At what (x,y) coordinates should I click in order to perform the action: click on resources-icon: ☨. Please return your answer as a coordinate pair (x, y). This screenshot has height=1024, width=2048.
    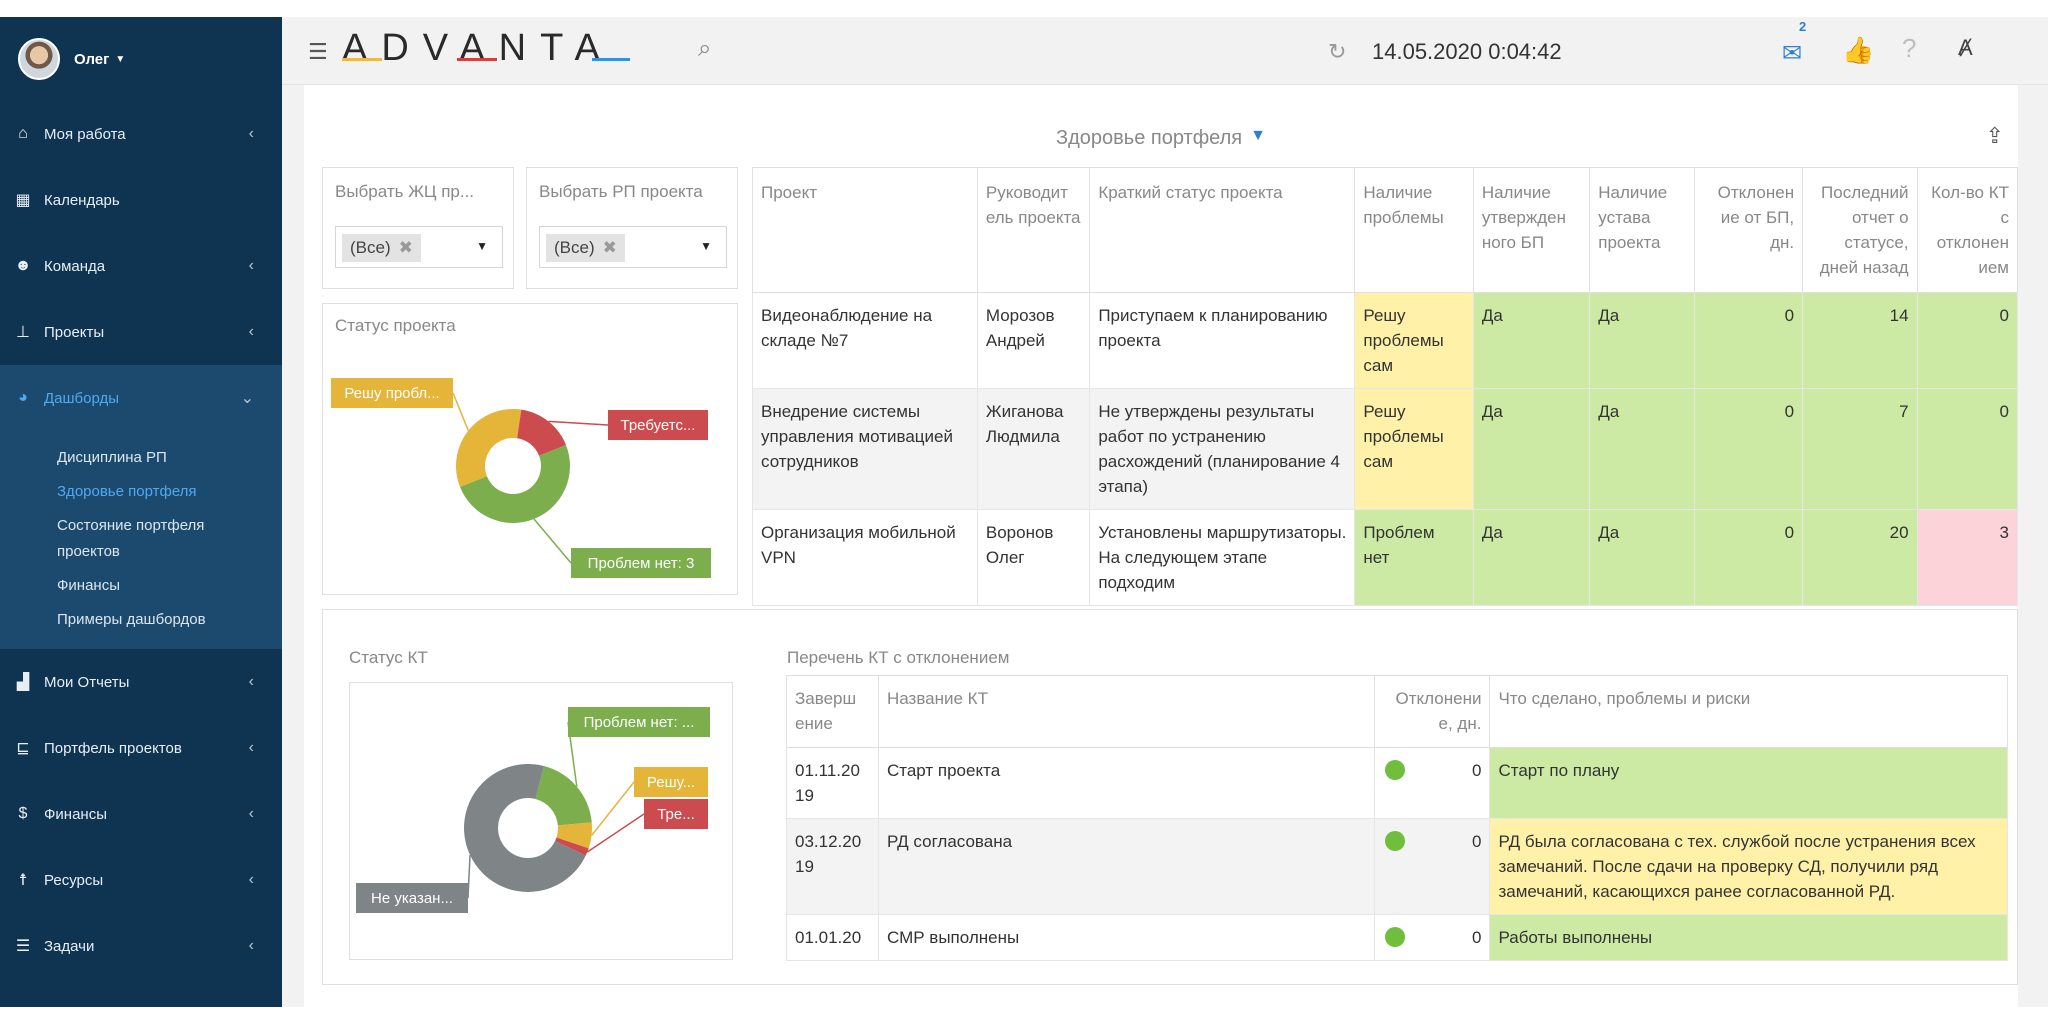
    Looking at the image, I should click on (23, 880).